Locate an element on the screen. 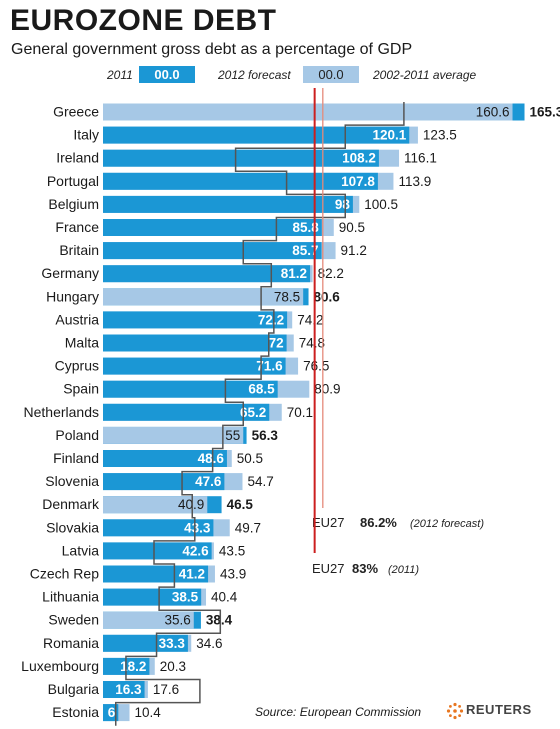 The width and height of the screenshot is (560, 729). value-label-2011: 80.6 is located at coordinates (327, 296).